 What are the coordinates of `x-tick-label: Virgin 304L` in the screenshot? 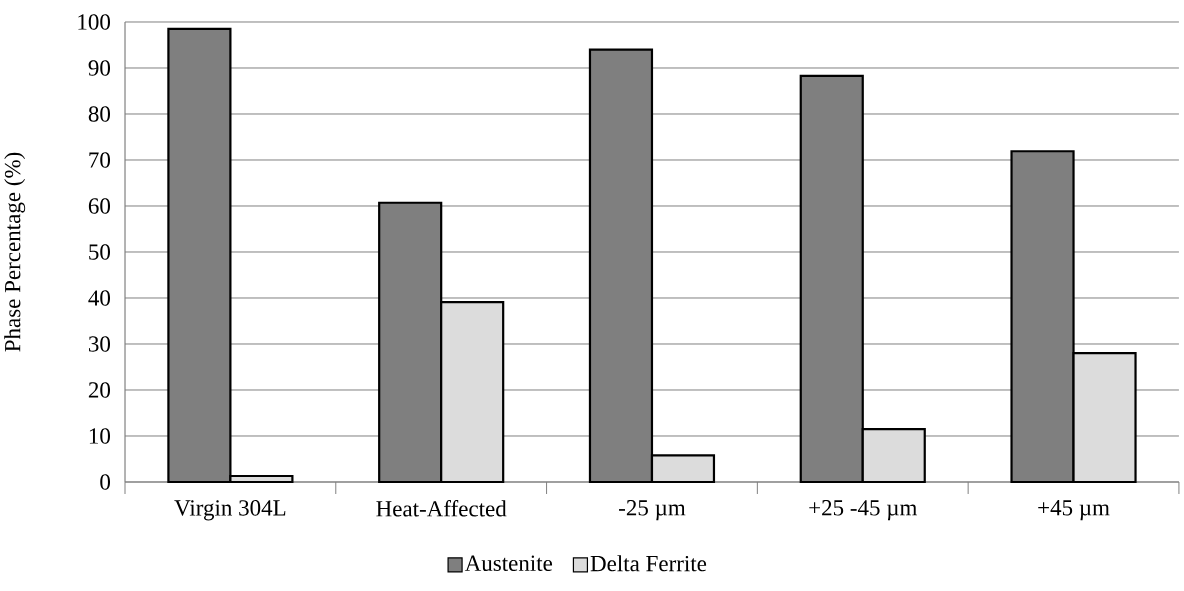 It's located at (230, 510).